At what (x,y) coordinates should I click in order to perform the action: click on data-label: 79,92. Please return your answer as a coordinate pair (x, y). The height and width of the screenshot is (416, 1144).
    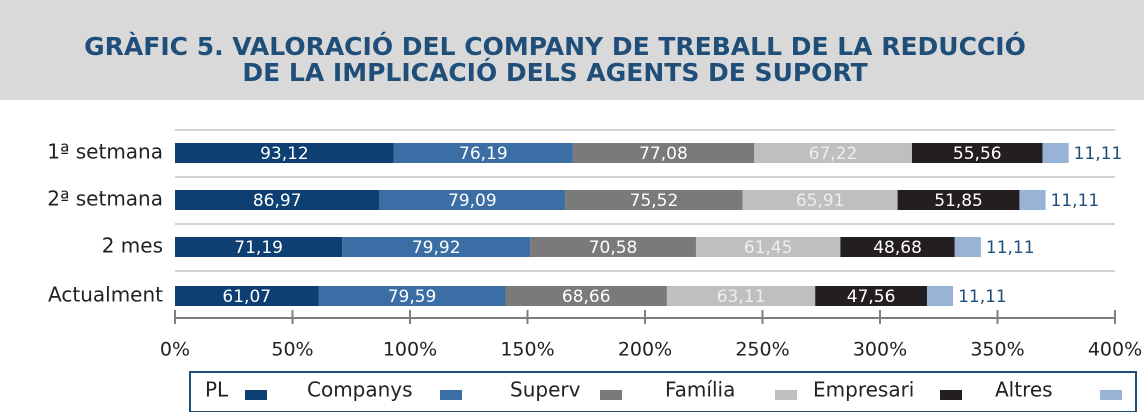
    Looking at the image, I should click on (436, 248).